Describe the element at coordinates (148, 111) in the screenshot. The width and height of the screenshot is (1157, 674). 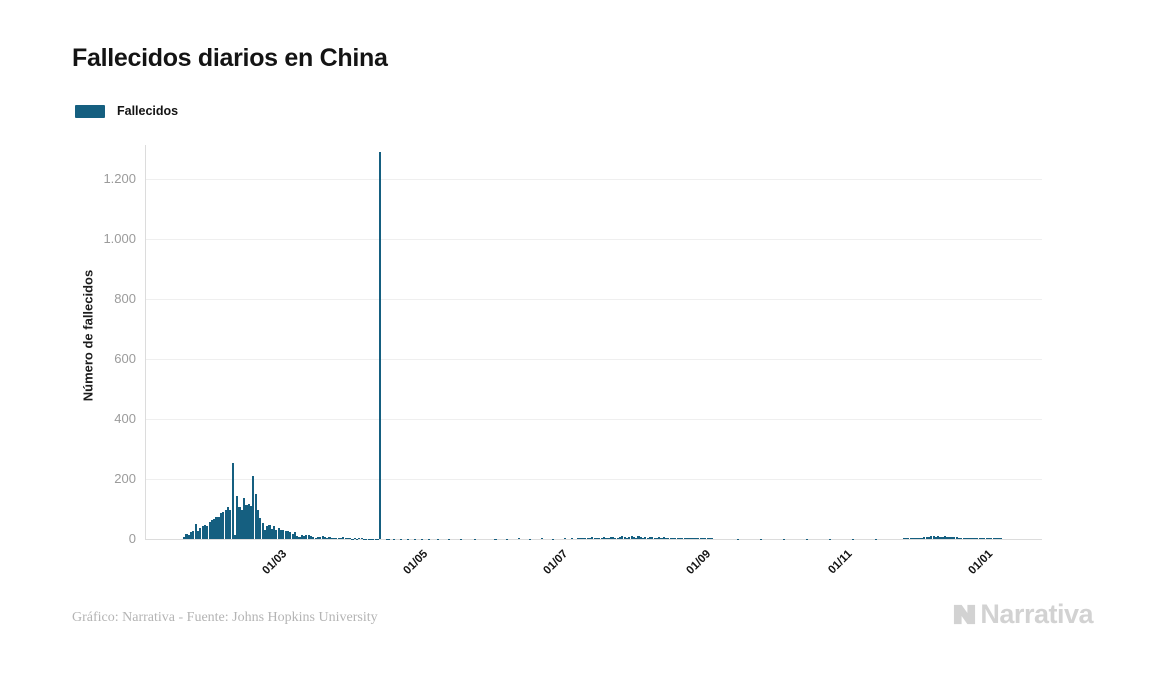
I see `legend-label: Fallecidos` at that location.